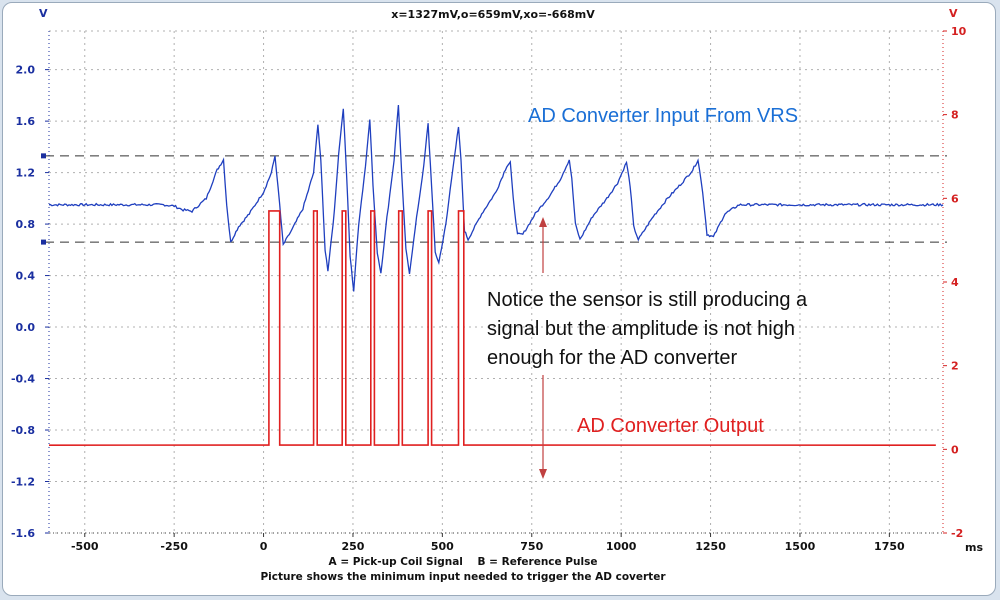 This screenshot has height=600, width=1000. What do you see at coordinates (274, 328) in the screenshot?
I see `reference-pulse` at bounding box center [274, 328].